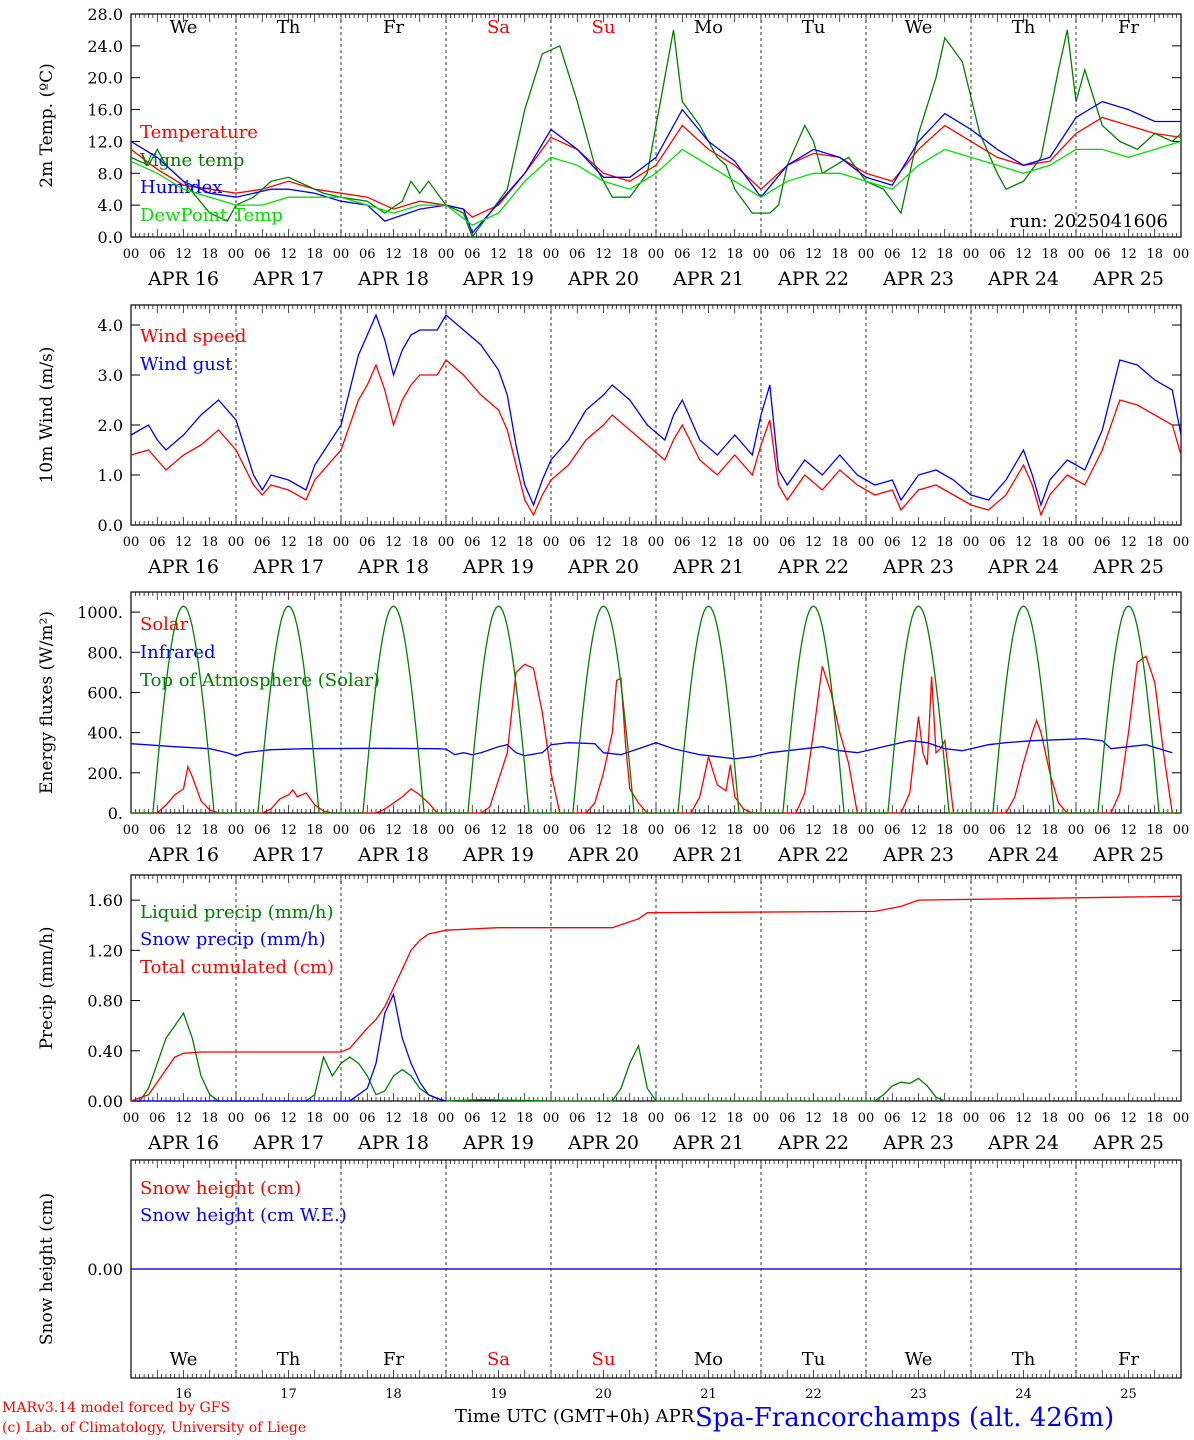 The height and width of the screenshot is (1440, 1194). What do you see at coordinates (47, 987) in the screenshot?
I see `y-axis-label: Precip (mm/h)` at bounding box center [47, 987].